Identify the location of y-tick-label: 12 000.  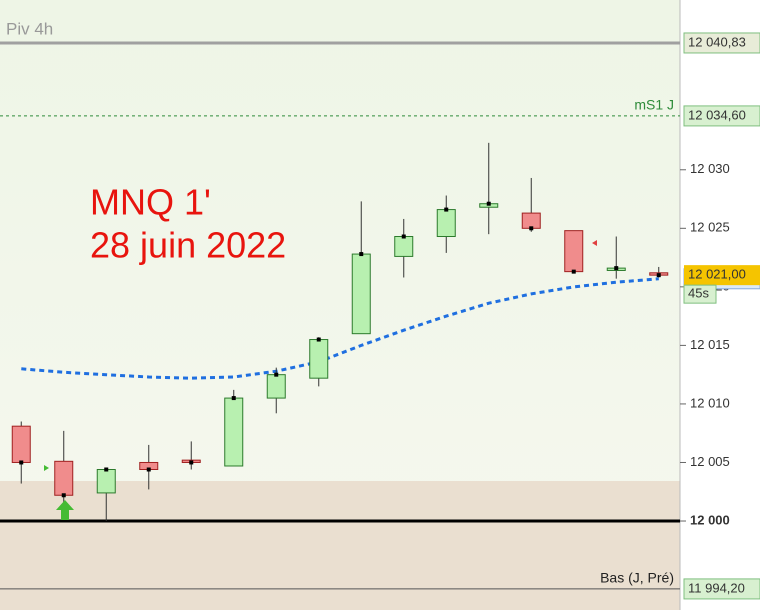
(710, 519).